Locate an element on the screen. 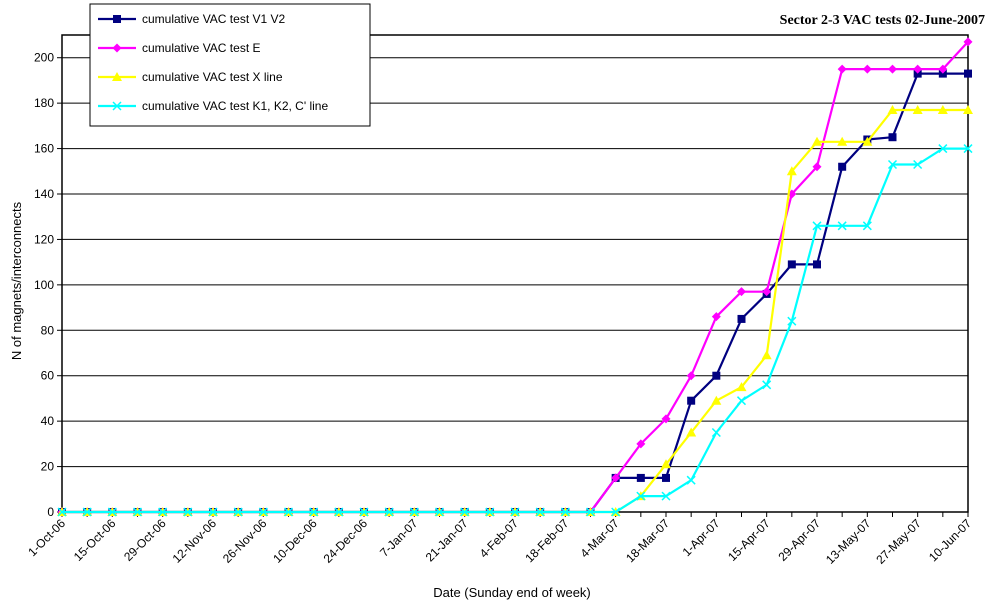 Image resolution: width=995 pixels, height=605 pixels. chart-title: Sector 2-3 VAC tests 02-June-2007 is located at coordinates (882, 20).